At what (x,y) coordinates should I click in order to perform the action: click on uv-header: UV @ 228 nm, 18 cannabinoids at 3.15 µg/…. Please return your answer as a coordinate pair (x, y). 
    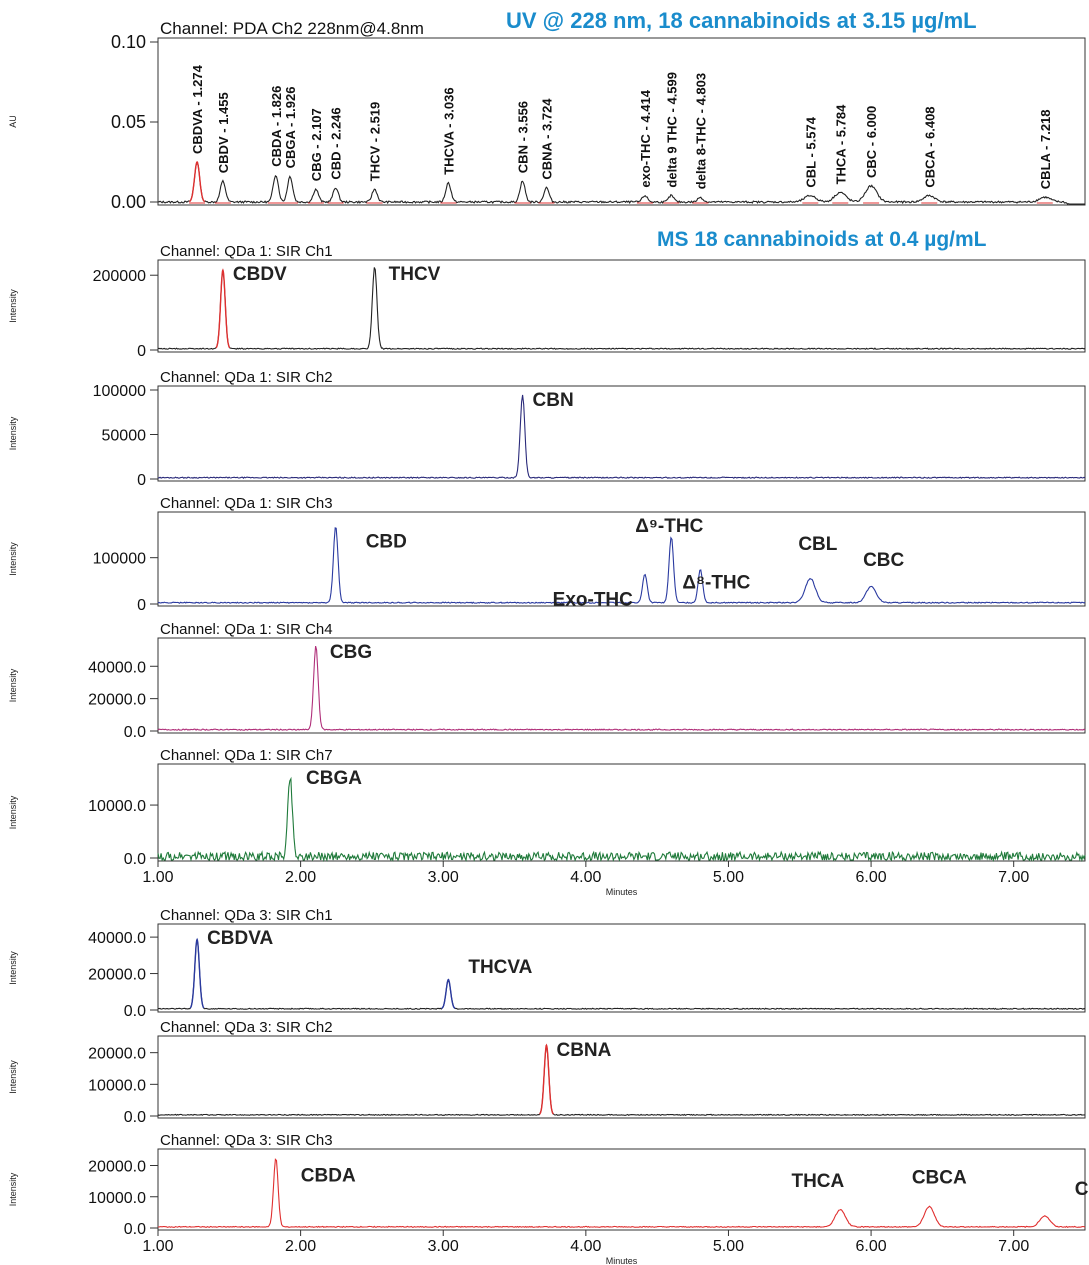
    Looking at the image, I should click on (741, 20).